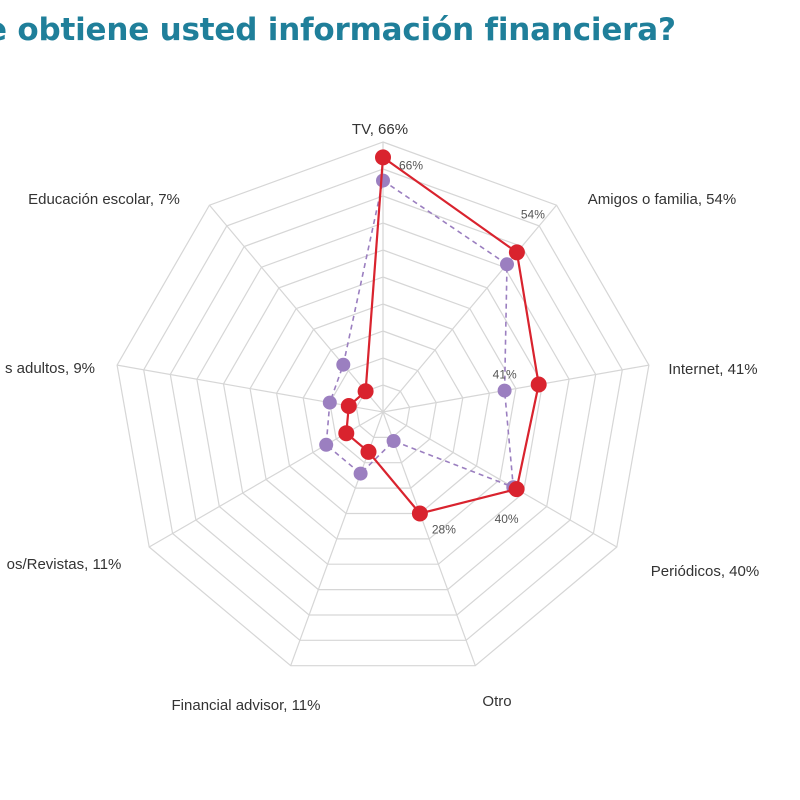 The height and width of the screenshot is (800, 800). What do you see at coordinates (104, 199) in the screenshot?
I see `category-label: Educación escolar, 7%` at bounding box center [104, 199].